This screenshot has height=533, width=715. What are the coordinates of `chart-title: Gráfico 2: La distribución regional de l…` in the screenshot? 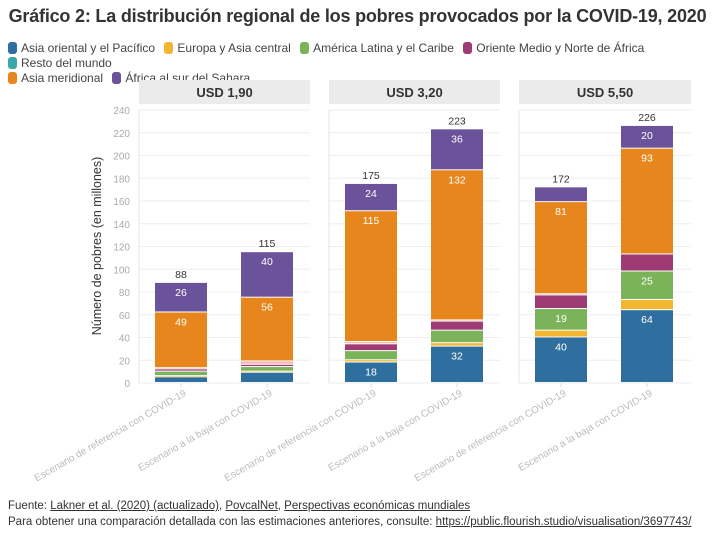 It's located at (357, 16).